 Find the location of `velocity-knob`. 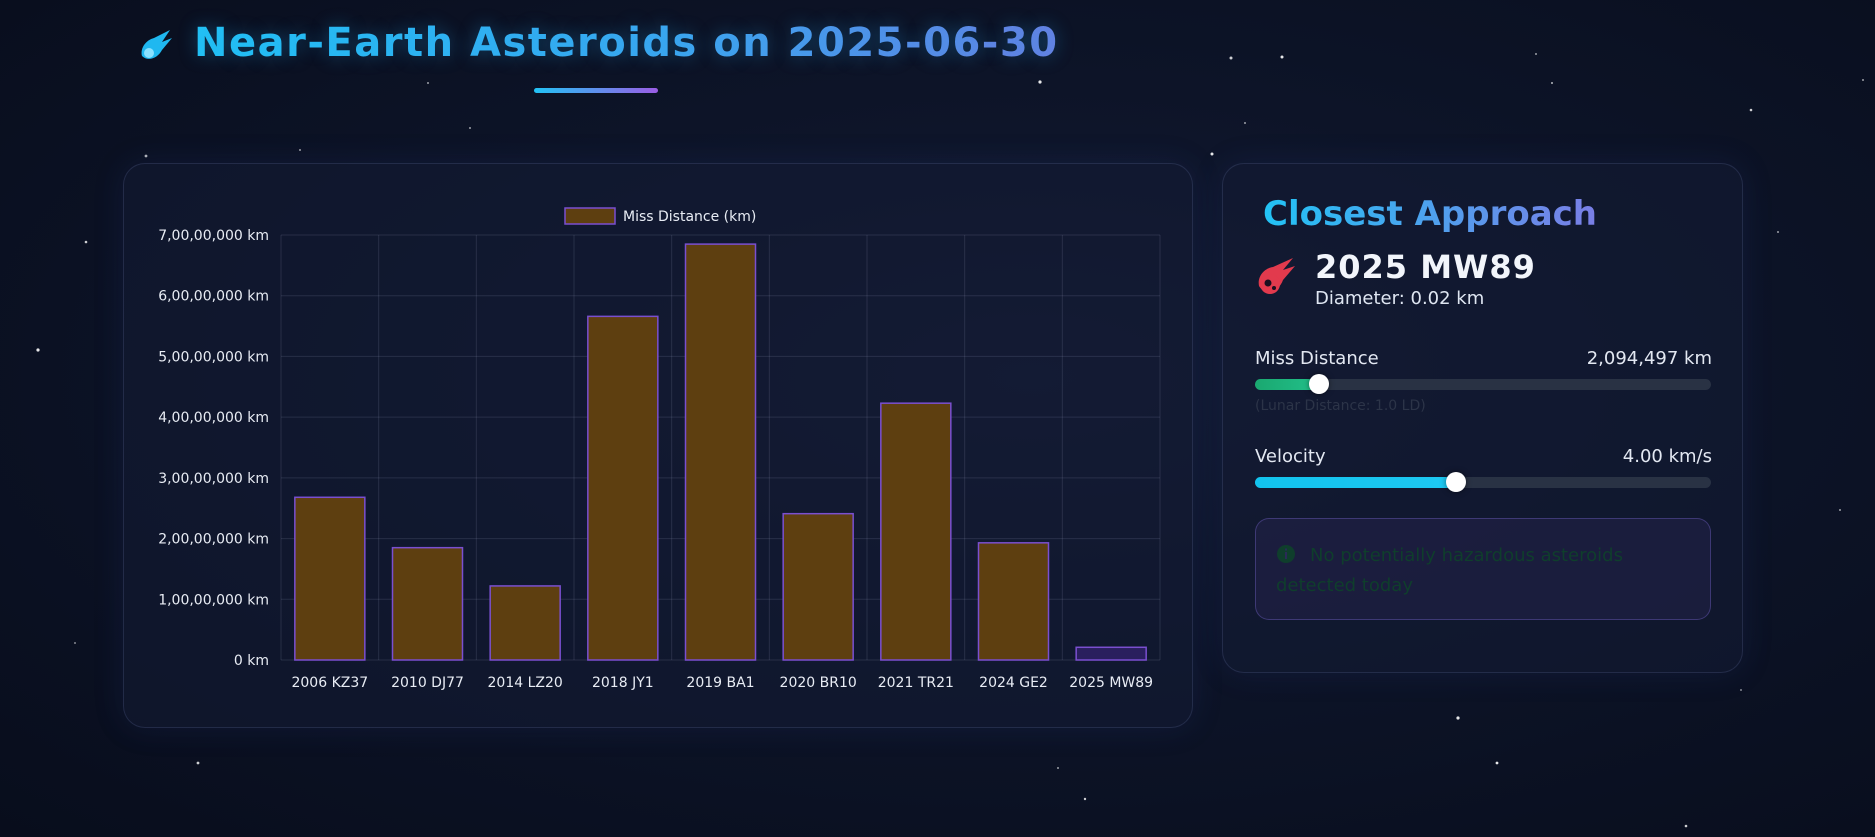

velocity-knob is located at coordinates (1455, 482).